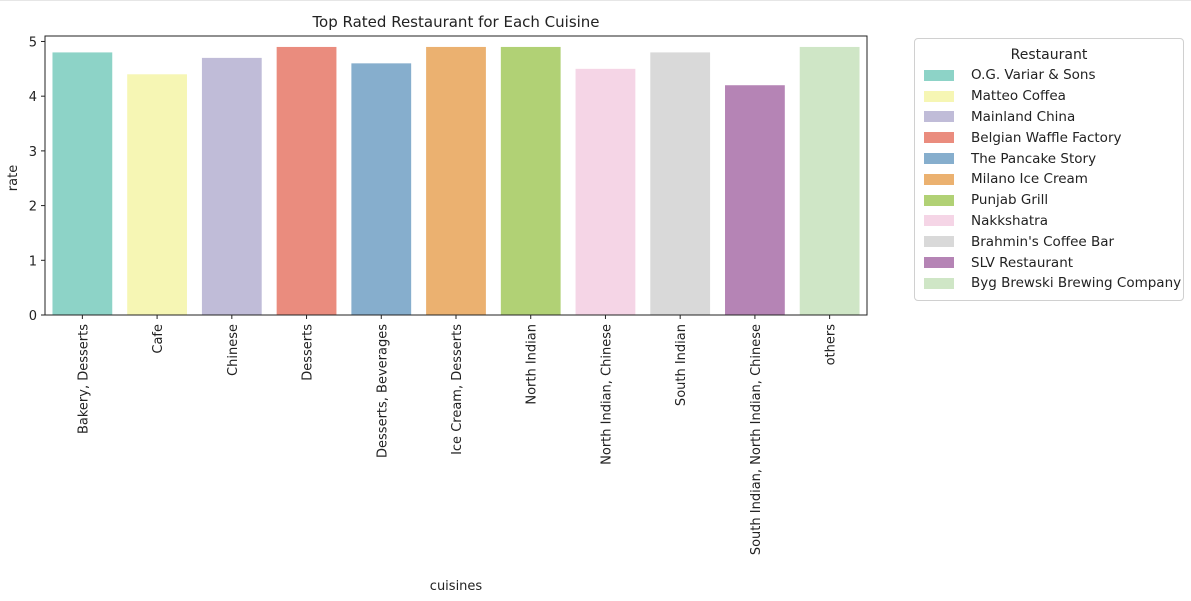 This screenshot has width=1191, height=601. I want to click on x-tick-label: South Indian, North Indian, Chinese, so click(756, 439).